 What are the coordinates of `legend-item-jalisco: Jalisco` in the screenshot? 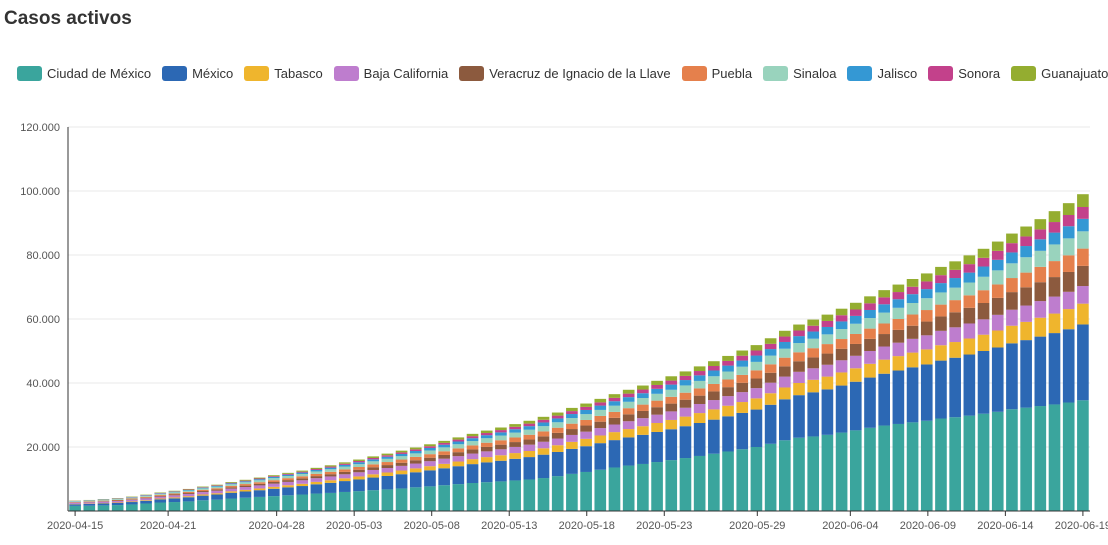 It's located at (882, 73).